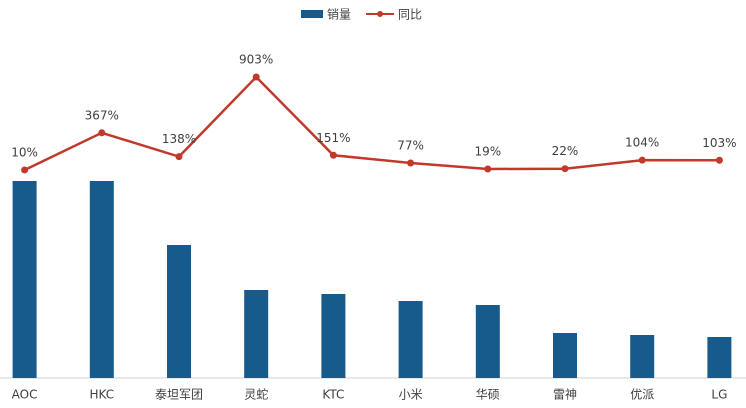  Describe the element at coordinates (179, 395) in the screenshot. I see `x-tick-label: 泰坦军团` at that location.